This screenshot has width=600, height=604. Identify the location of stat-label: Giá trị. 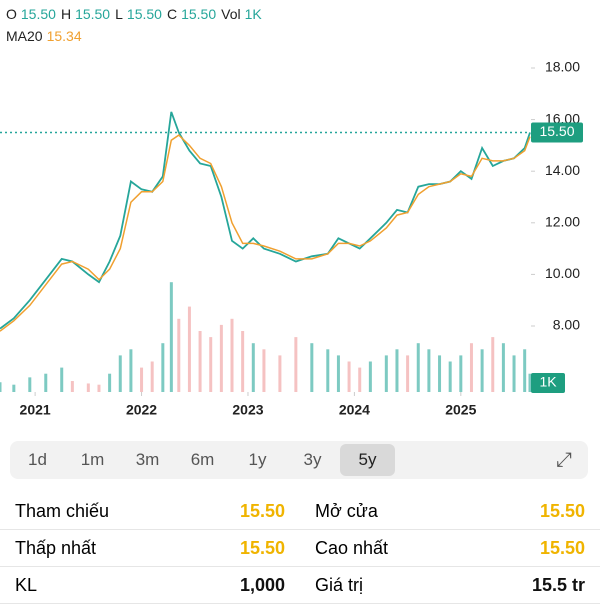
(339, 584).